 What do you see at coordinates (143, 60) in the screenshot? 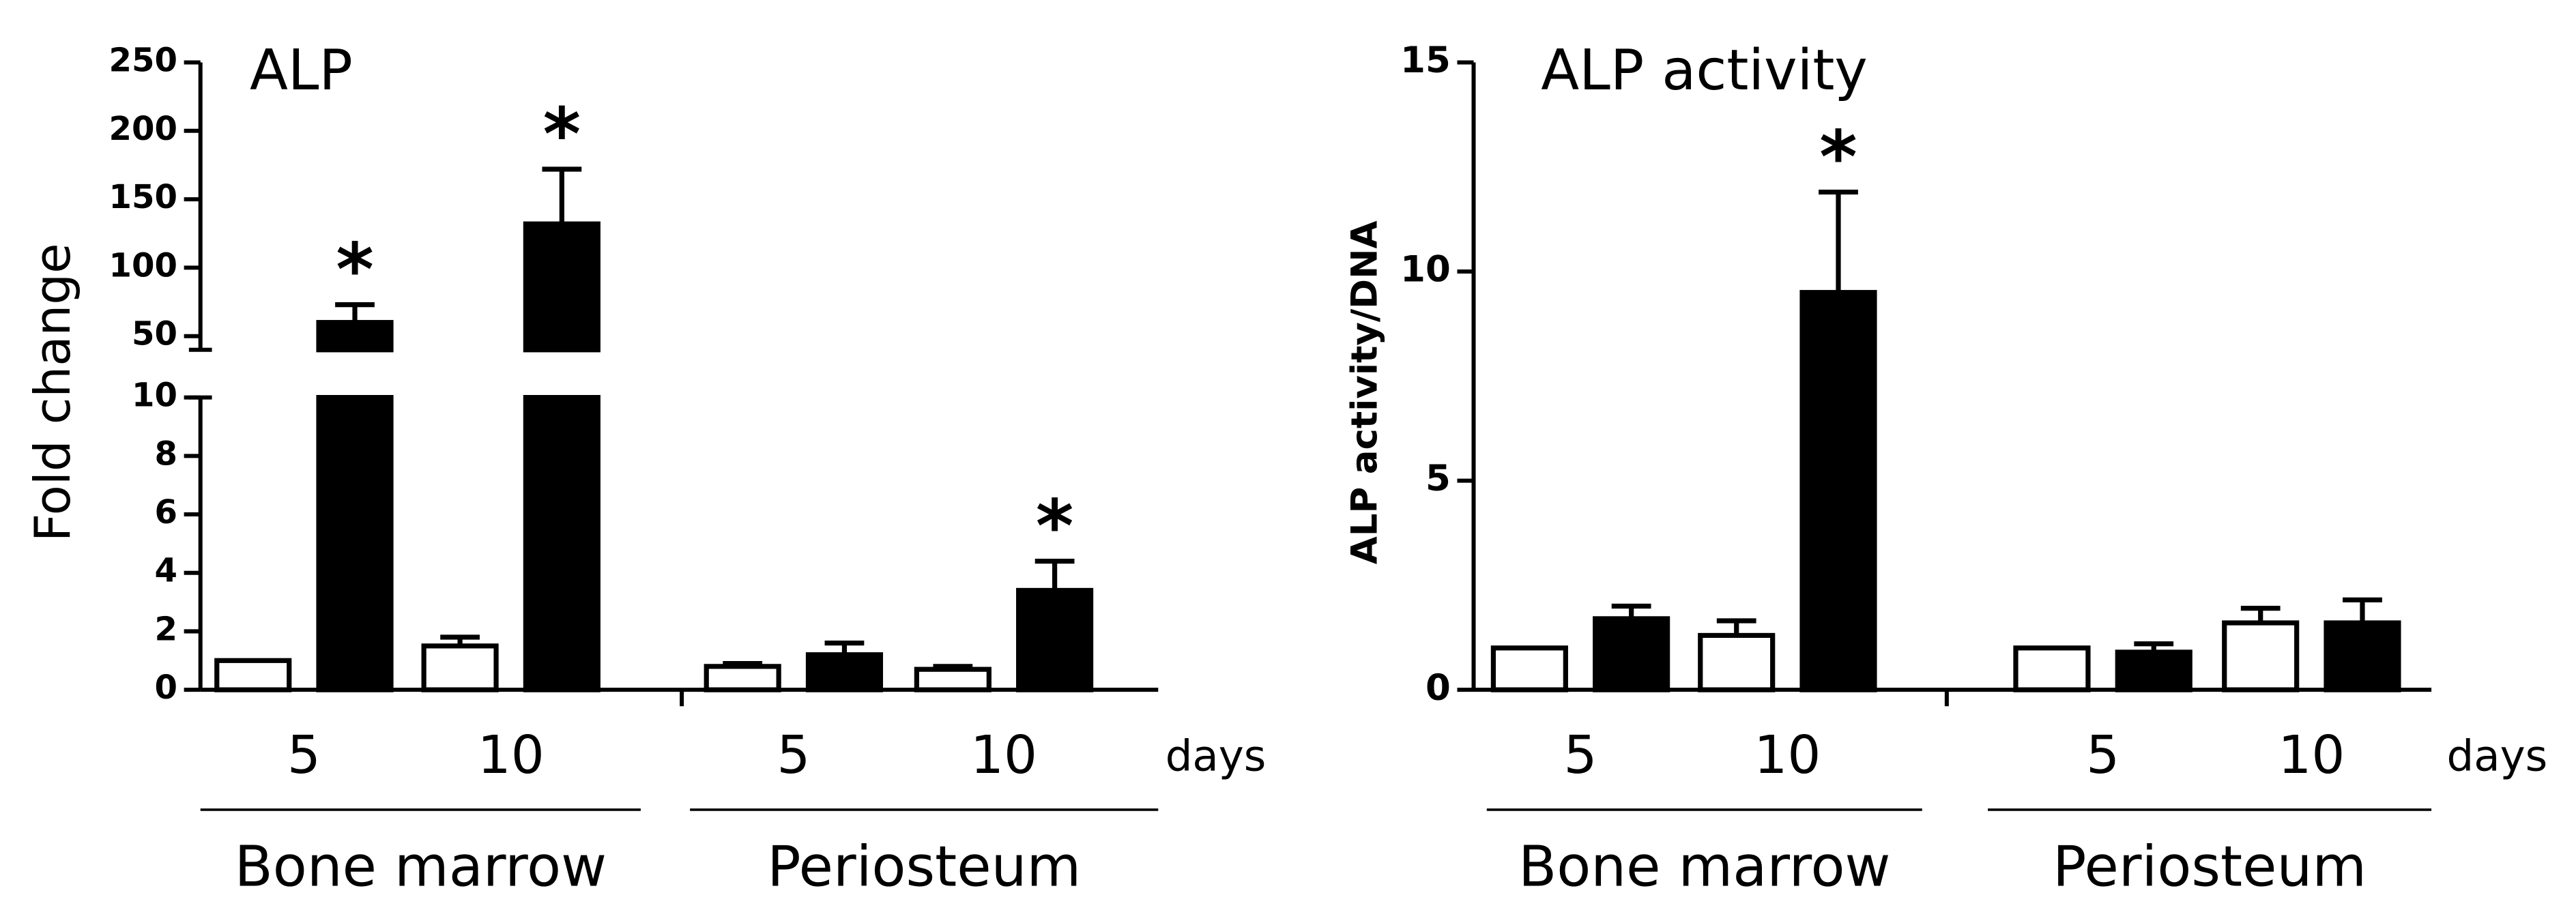
I see `y-tick-label: 250` at bounding box center [143, 60].